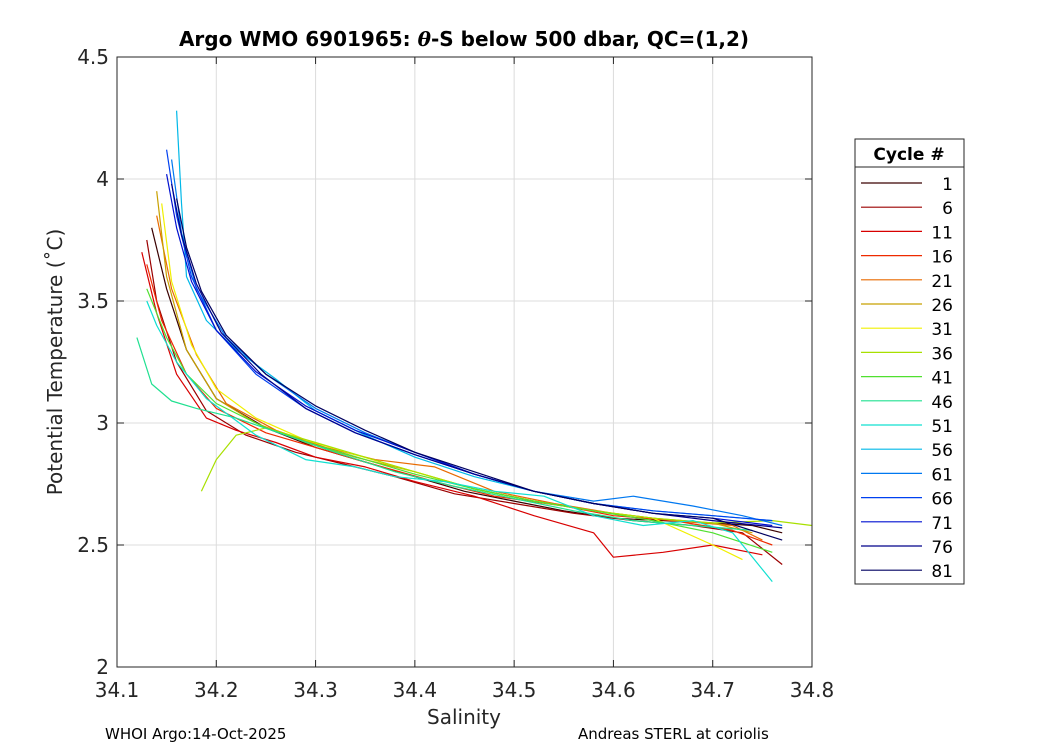 Image resolution: width=1050 pixels, height=750 pixels. Describe the element at coordinates (942, 500) in the screenshot. I see `legend-label: 66` at that location.